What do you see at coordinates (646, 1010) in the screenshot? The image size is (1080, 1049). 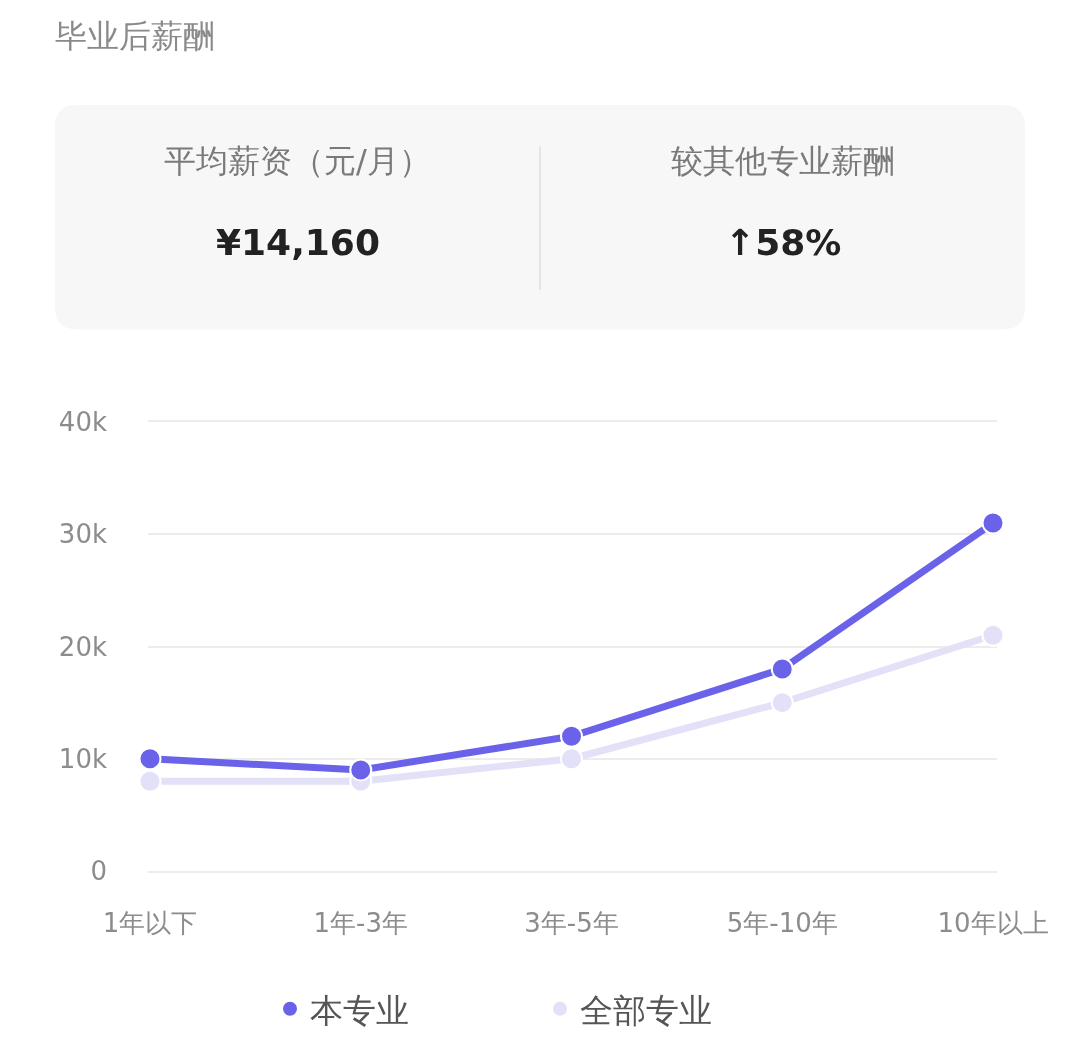 I see `legend-label: 全部专业` at bounding box center [646, 1010].